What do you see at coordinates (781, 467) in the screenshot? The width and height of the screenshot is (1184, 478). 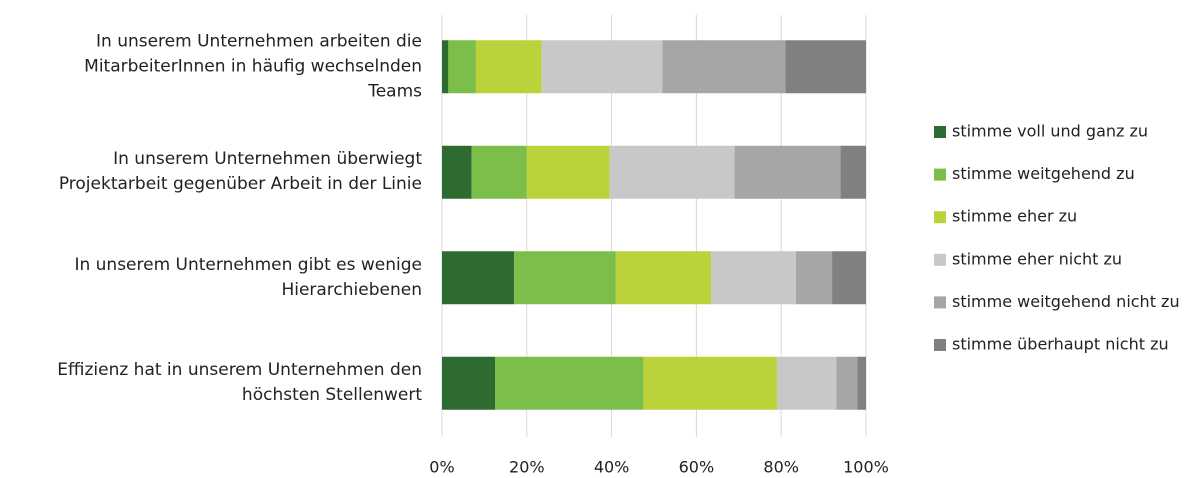 I see `x-tick-label: 80%` at bounding box center [781, 467].